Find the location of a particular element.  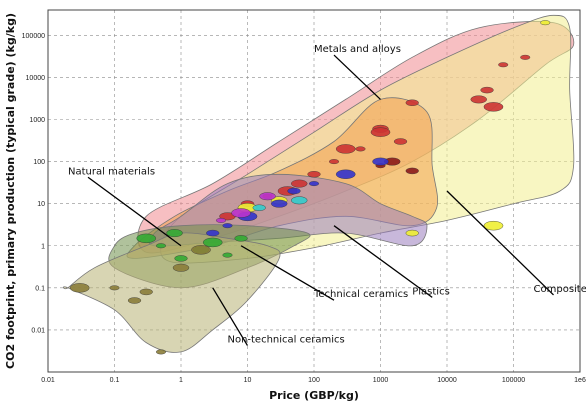

x-tick-label: 100 is located at coordinates (314, 380).